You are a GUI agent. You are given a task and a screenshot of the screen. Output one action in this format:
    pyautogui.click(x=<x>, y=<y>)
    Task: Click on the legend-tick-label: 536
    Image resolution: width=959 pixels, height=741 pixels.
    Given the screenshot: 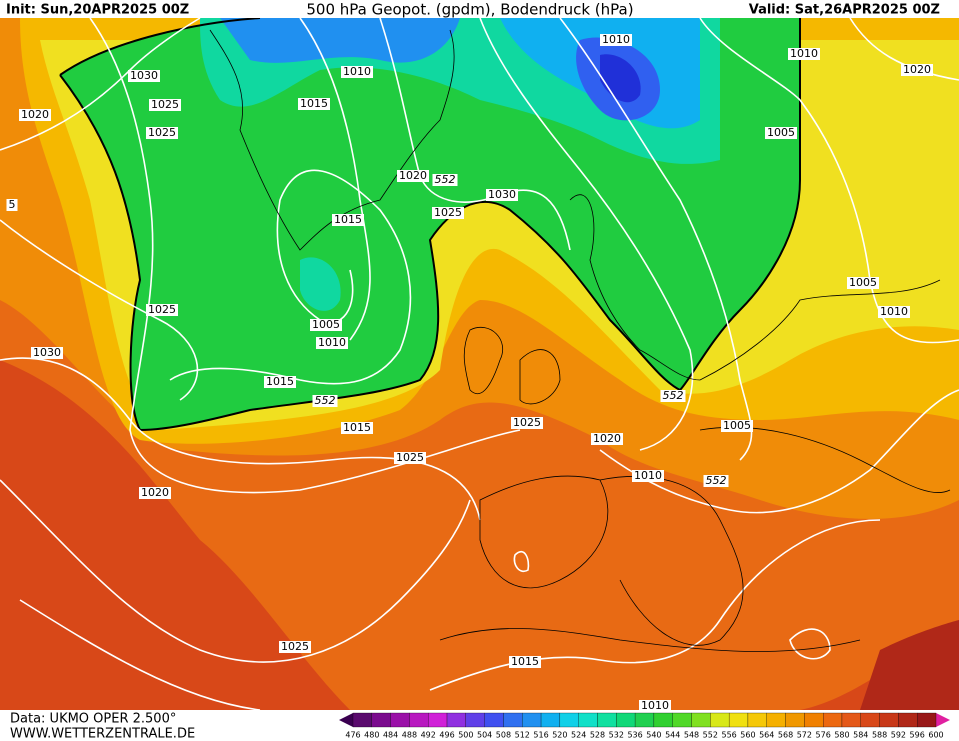 What is the action you would take?
    pyautogui.click(x=634, y=735)
    